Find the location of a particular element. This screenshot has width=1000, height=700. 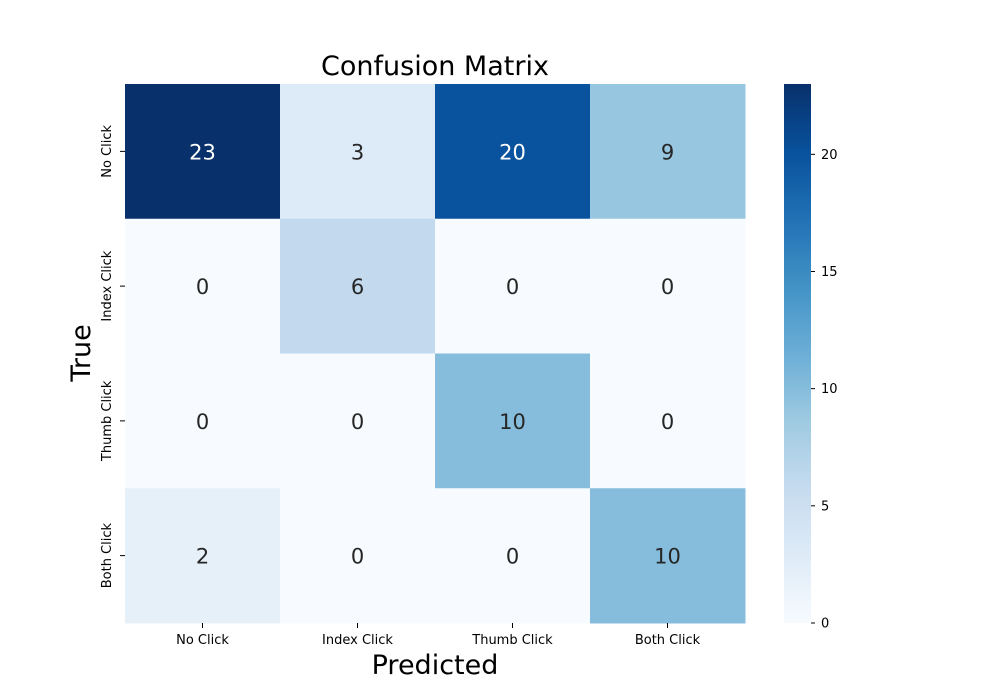

cell-value-label: 6 is located at coordinates (357, 287).